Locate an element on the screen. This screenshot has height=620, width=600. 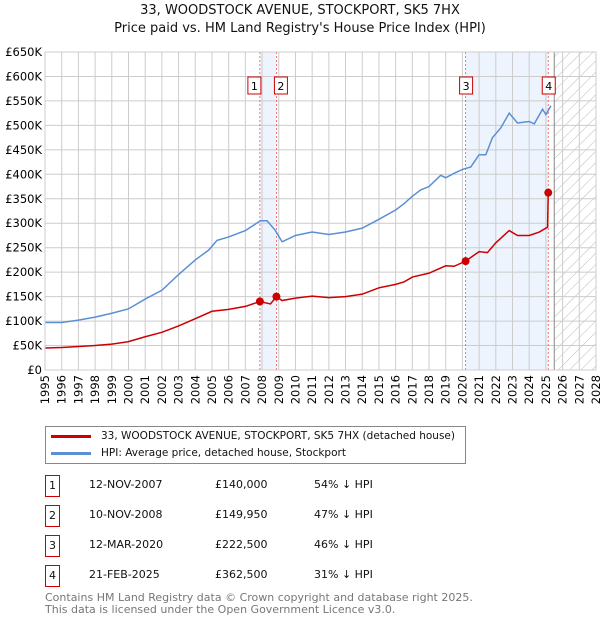
x-tick-label: 2010 is located at coordinates (295, 389).